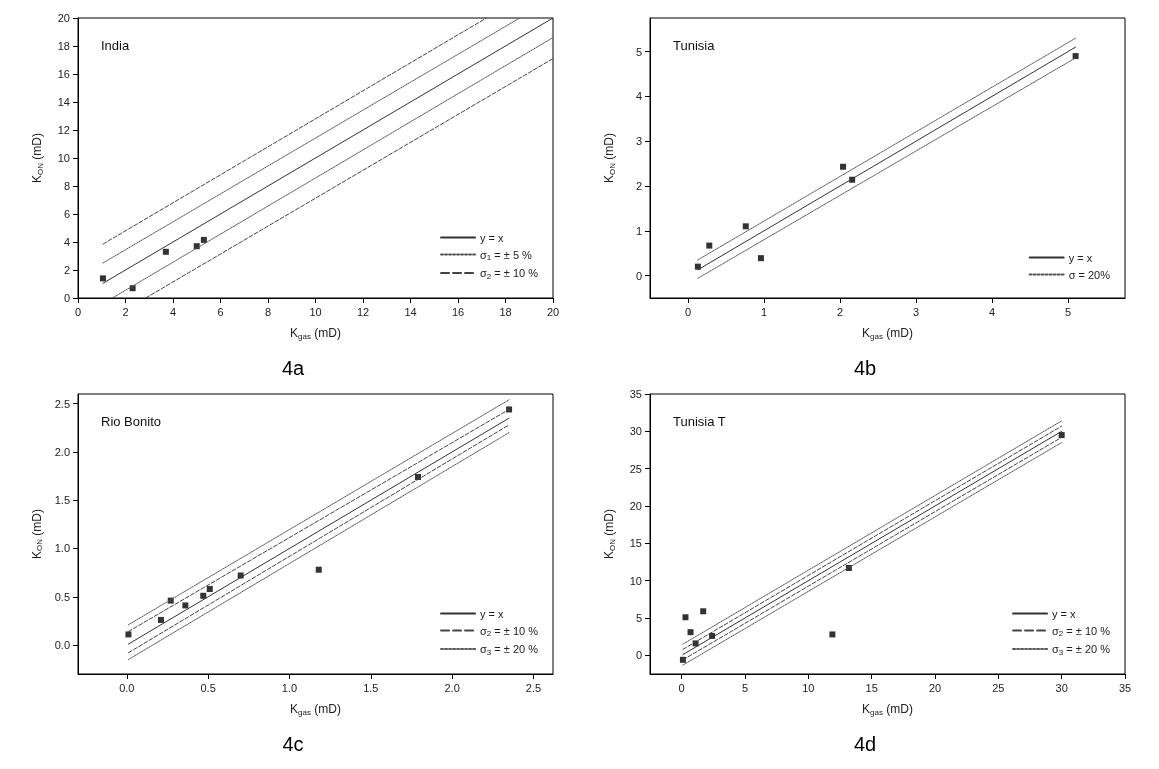  What do you see at coordinates (62, 451) in the screenshot?
I see `y-tick-label: 2.0` at bounding box center [62, 451].